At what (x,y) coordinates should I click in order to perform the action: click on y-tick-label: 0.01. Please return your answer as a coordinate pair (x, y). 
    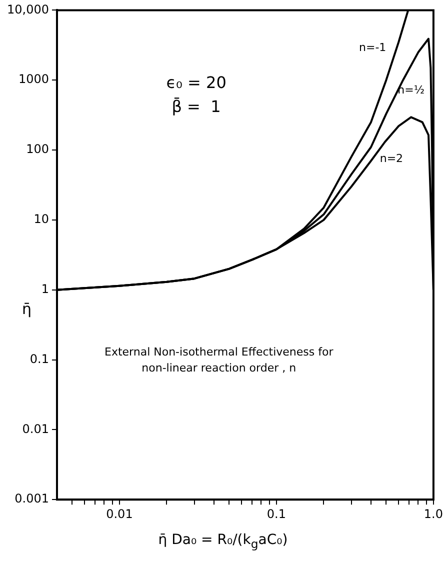
    Looking at the image, I should click on (35, 429).